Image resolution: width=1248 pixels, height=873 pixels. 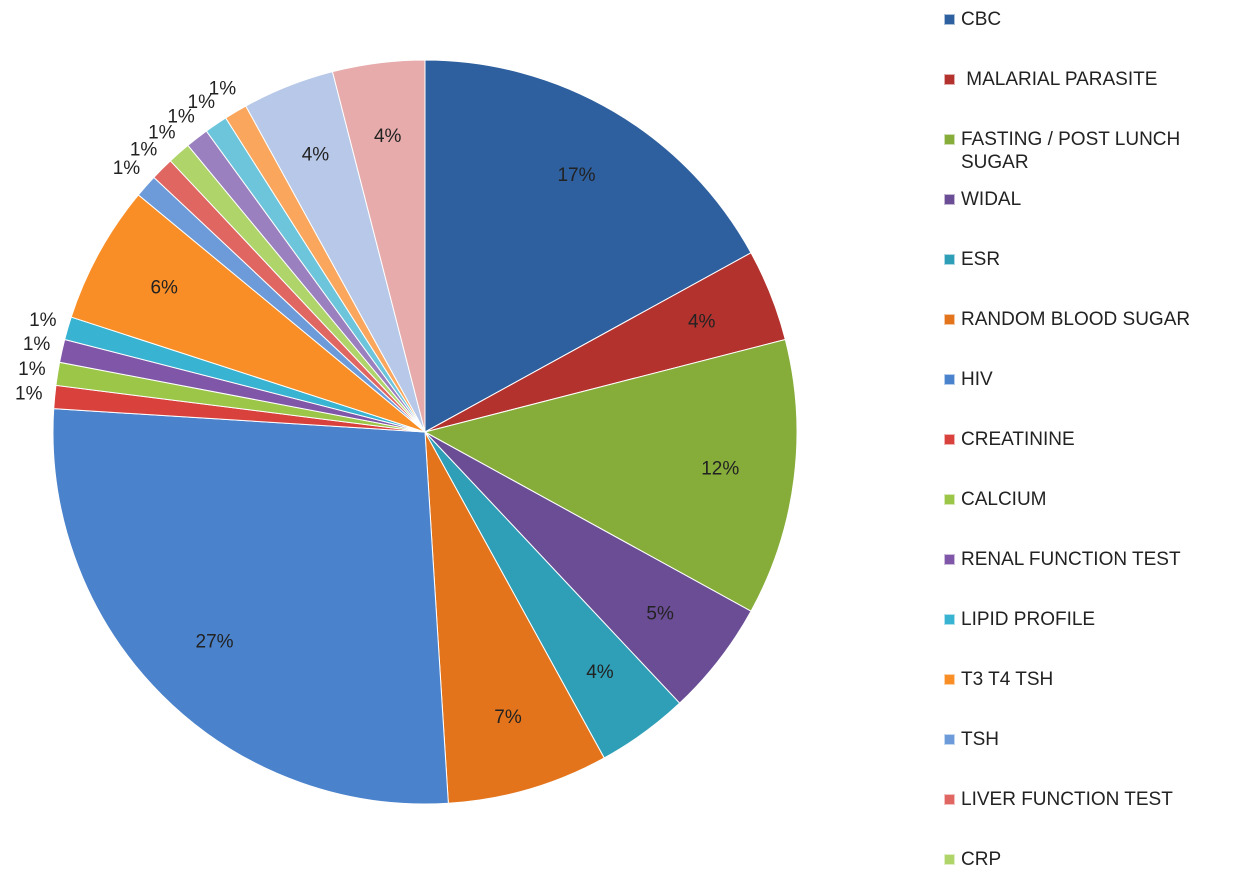 What do you see at coordinates (977, 379) in the screenshot?
I see `legend-label: HIV` at bounding box center [977, 379].